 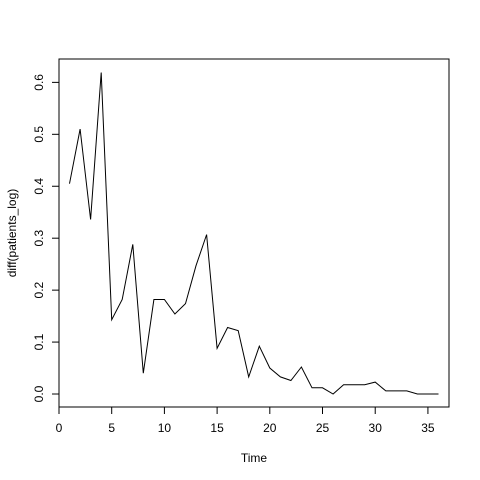 I want to click on y-tick-label: 0.1, so click(x=39, y=341).